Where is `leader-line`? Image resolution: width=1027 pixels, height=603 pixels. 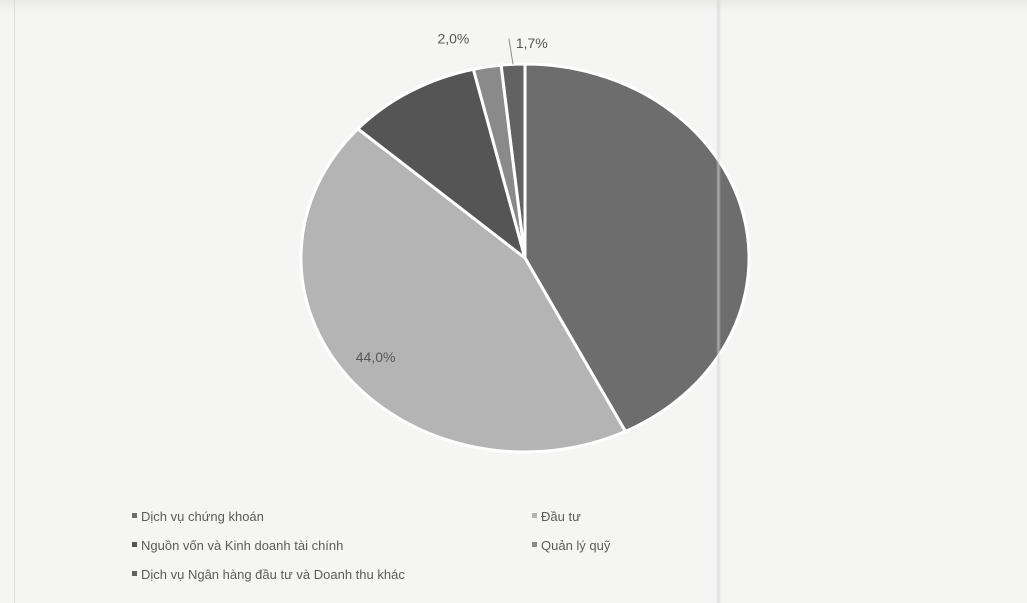 leader-line is located at coordinates (511, 51).